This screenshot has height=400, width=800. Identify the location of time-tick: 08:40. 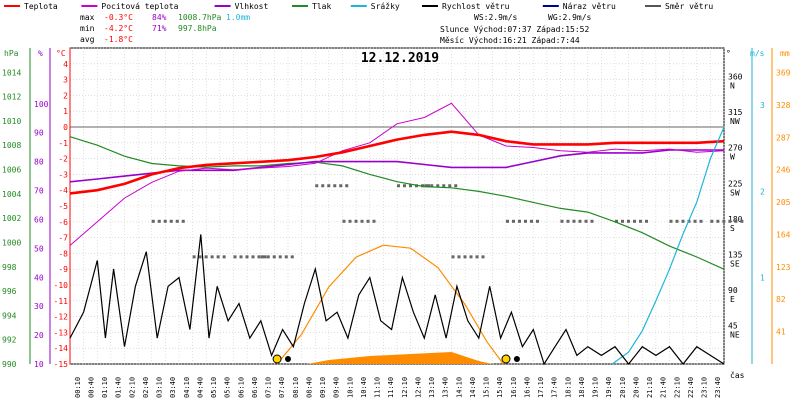
(309, 387).